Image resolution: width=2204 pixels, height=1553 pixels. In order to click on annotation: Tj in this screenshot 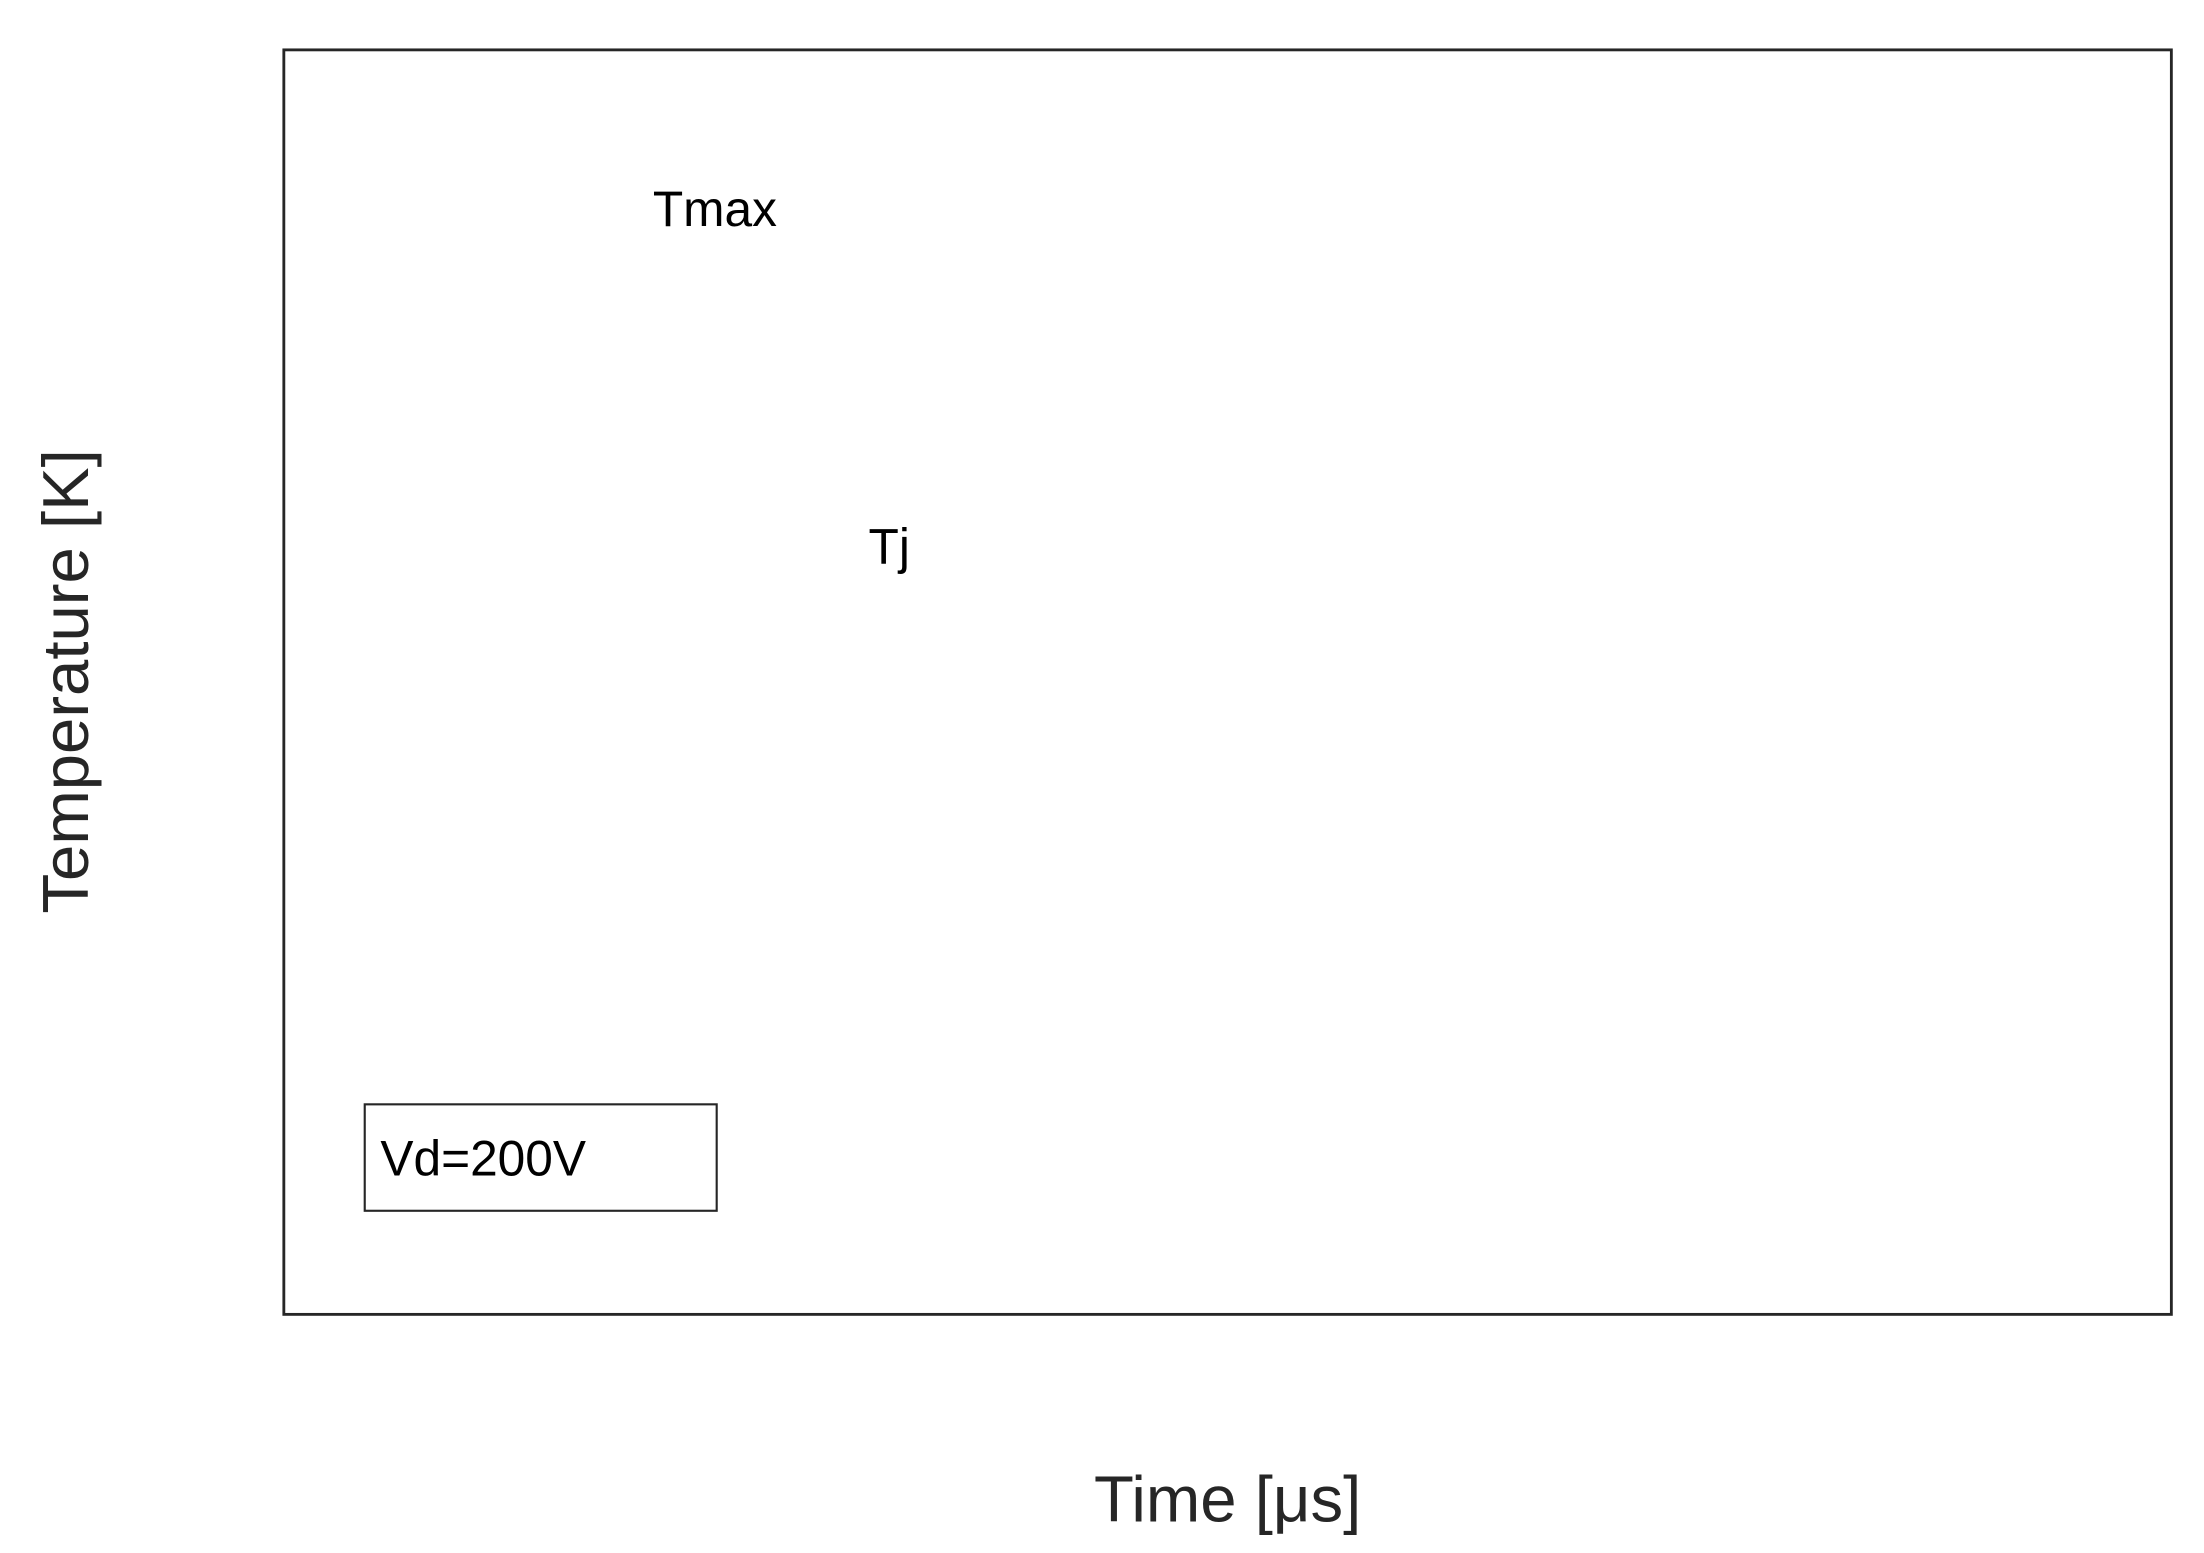, I will do `click(889, 547)`.